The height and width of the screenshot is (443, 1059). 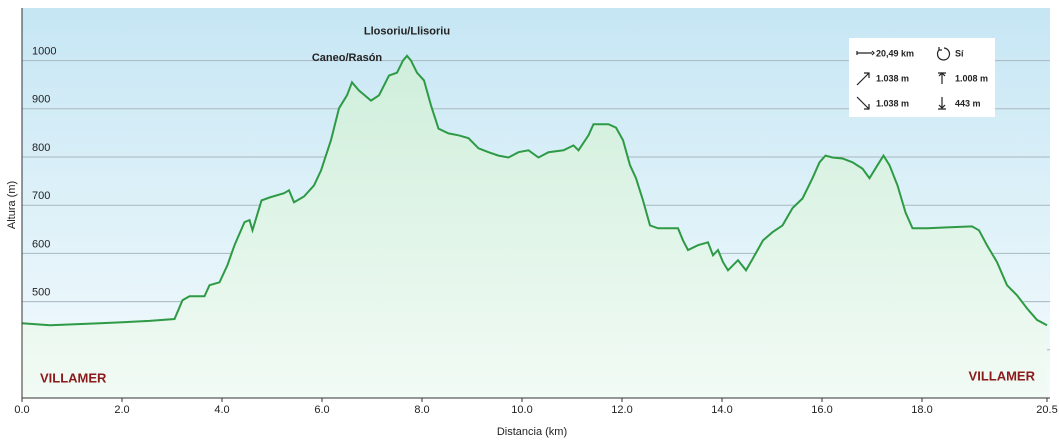 I want to click on stats-icons, so click(x=903, y=78).